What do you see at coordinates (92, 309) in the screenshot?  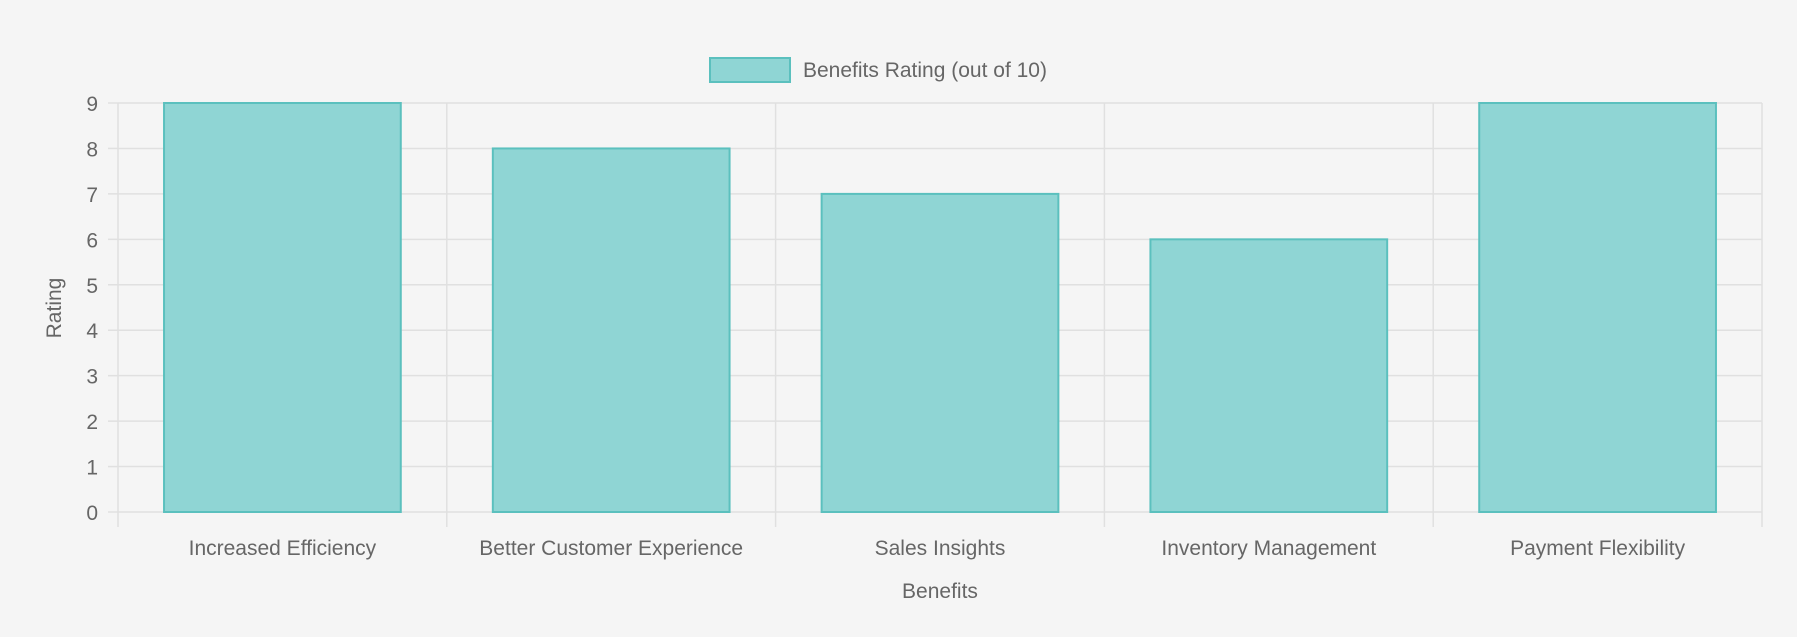 I see `y-axis-ticks: 0 1 2 3 4 5 6 7 8 9` at bounding box center [92, 309].